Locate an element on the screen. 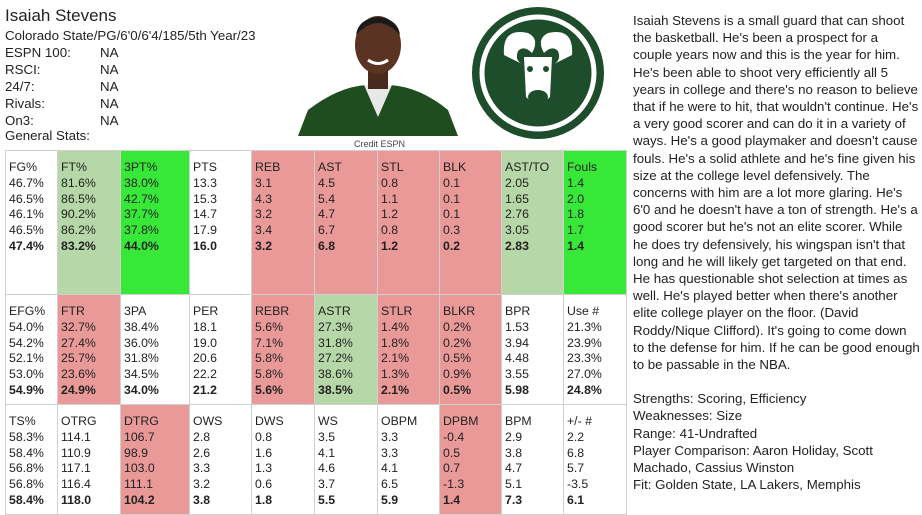 The width and height of the screenshot is (922, 515). stat-value: -1.3 is located at coordinates (454, 484).